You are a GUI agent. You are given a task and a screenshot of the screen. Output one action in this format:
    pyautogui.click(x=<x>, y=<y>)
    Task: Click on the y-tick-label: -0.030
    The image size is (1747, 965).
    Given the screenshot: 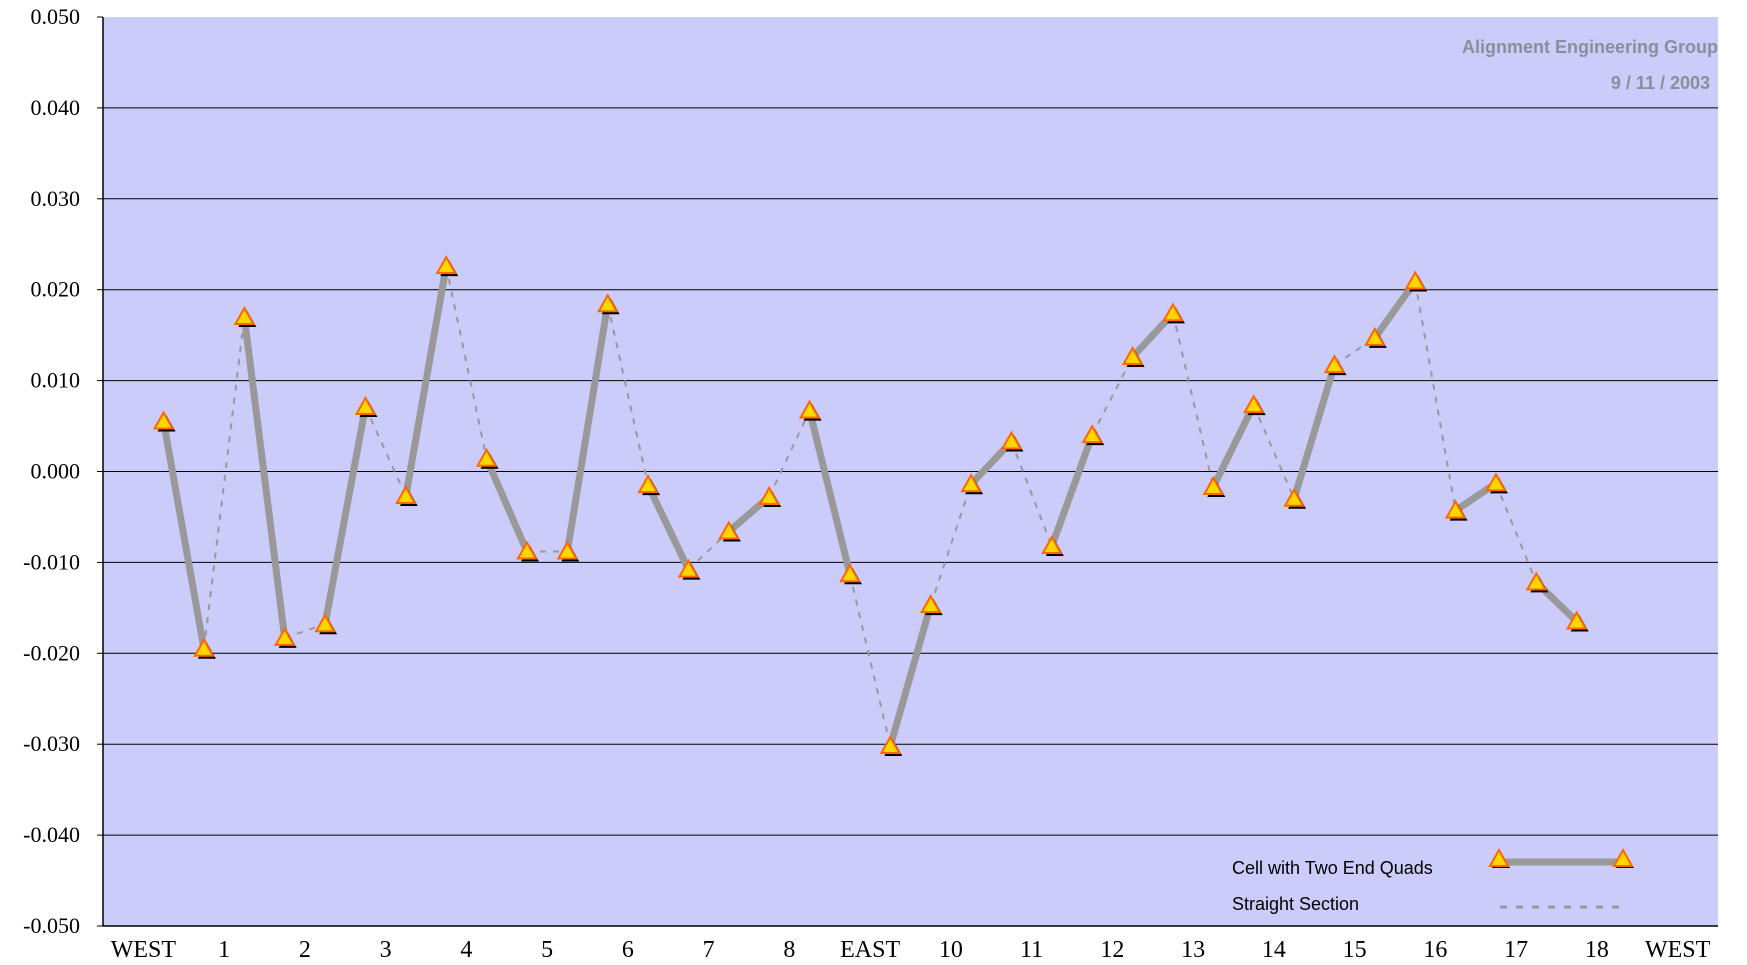 What is the action you would take?
    pyautogui.click(x=51, y=743)
    